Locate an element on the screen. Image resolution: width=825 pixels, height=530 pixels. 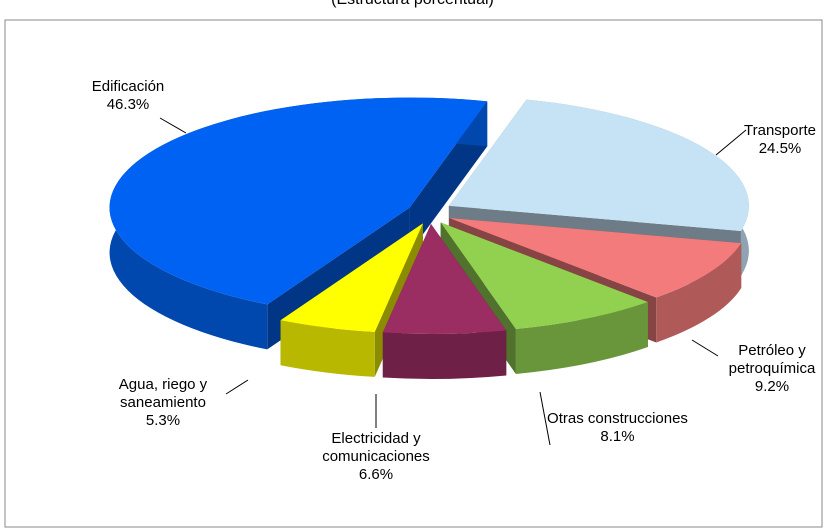
data-label: Otras construcciones 8.1% is located at coordinates (617, 428).